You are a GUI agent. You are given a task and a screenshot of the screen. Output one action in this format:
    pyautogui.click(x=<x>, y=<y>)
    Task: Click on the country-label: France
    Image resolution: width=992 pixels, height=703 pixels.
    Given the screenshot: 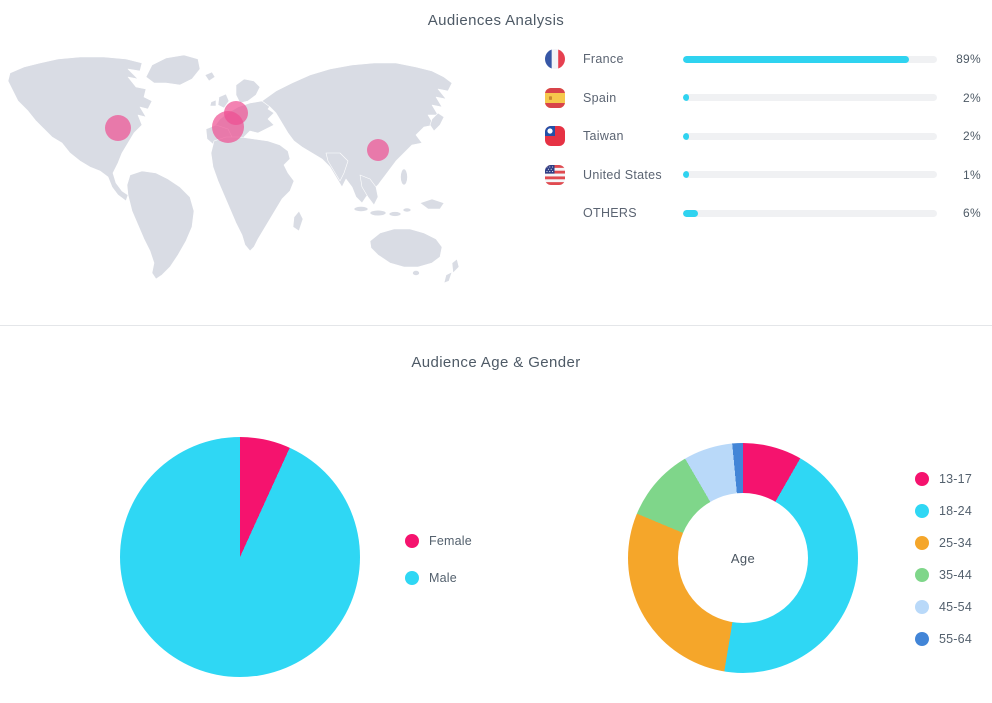 What is the action you would take?
    pyautogui.click(x=603, y=59)
    